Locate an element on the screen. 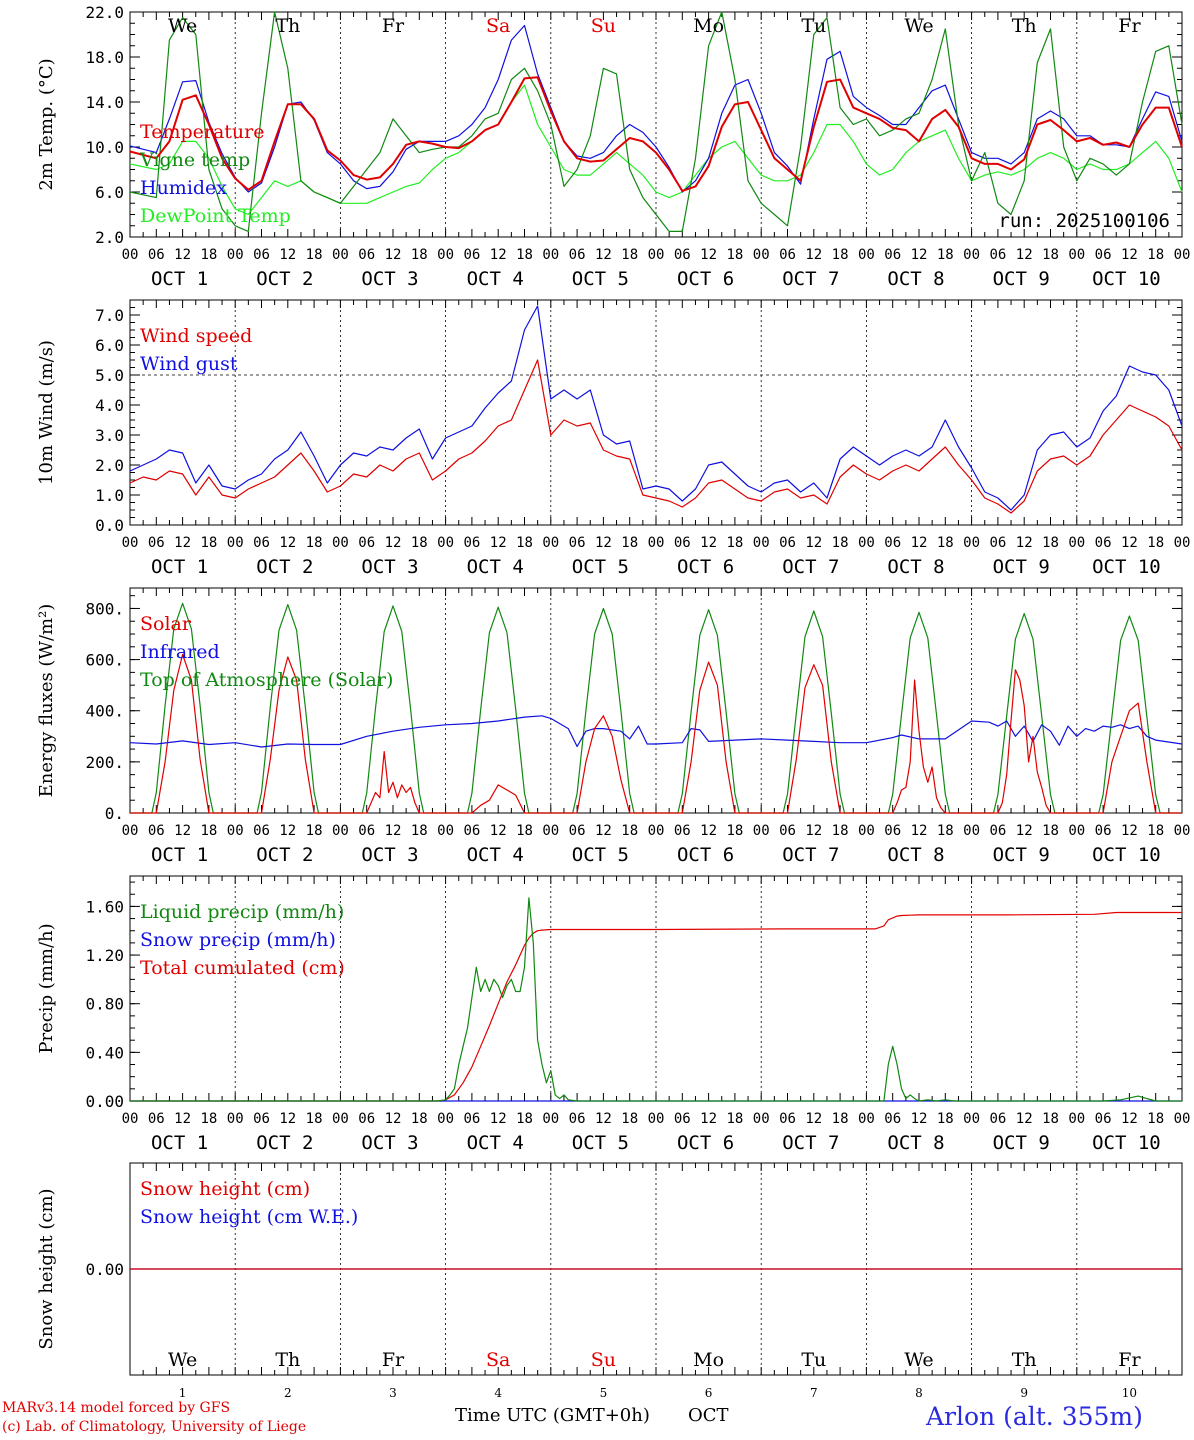  series-line-liquid-precip-mm-h- is located at coordinates (656, 999).